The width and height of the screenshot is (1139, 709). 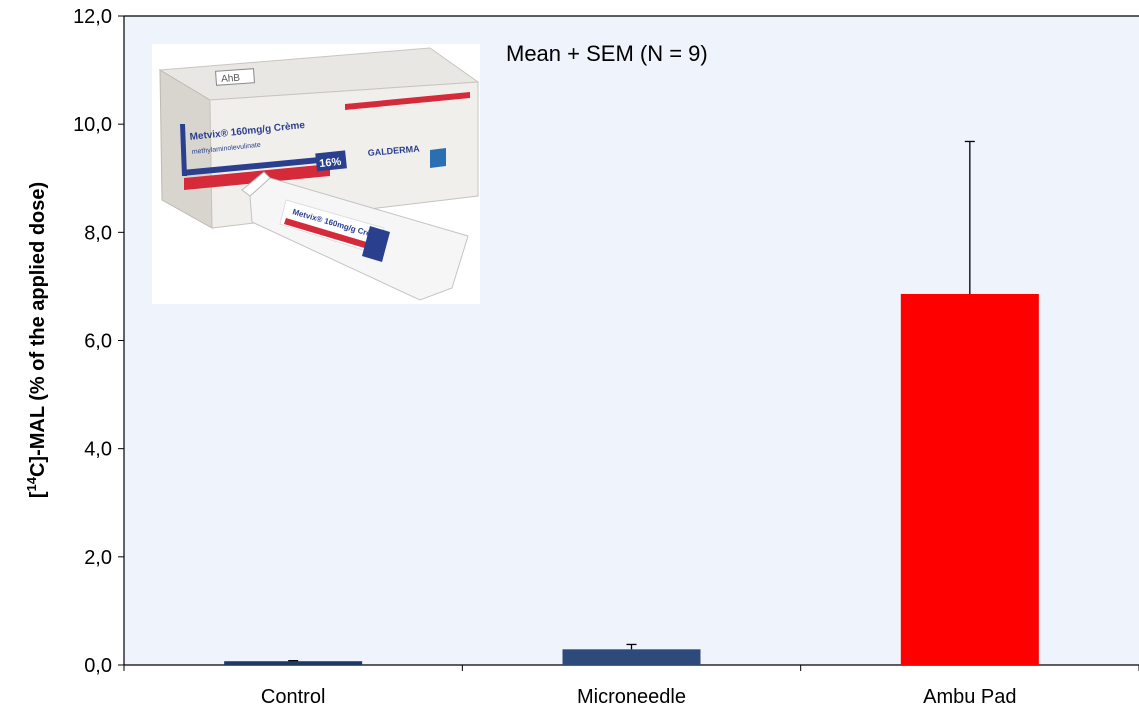 I want to click on x-category-label: Control, so click(x=293, y=697).